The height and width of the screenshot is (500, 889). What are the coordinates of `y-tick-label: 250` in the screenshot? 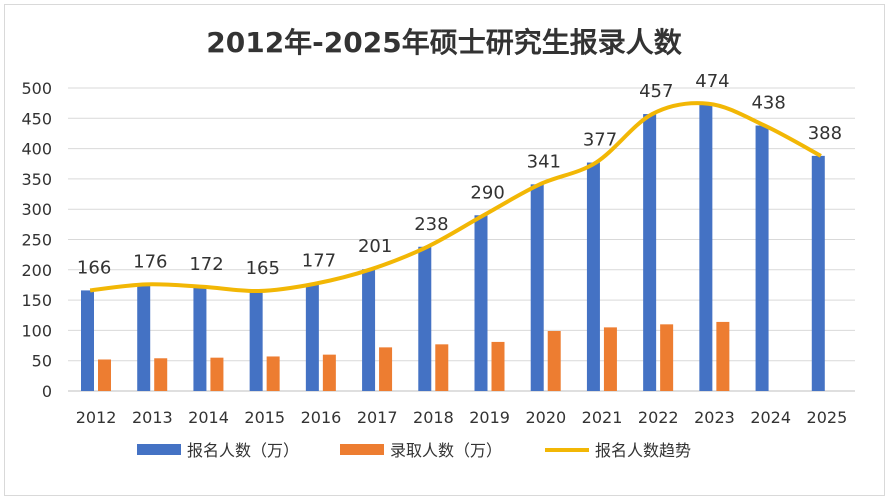 It's located at (36, 240).